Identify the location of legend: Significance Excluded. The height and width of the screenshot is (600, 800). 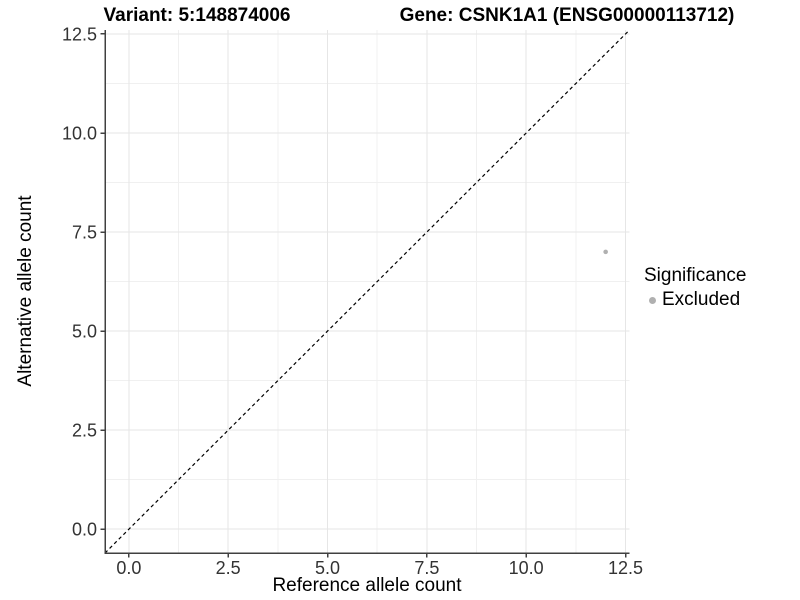
(695, 288).